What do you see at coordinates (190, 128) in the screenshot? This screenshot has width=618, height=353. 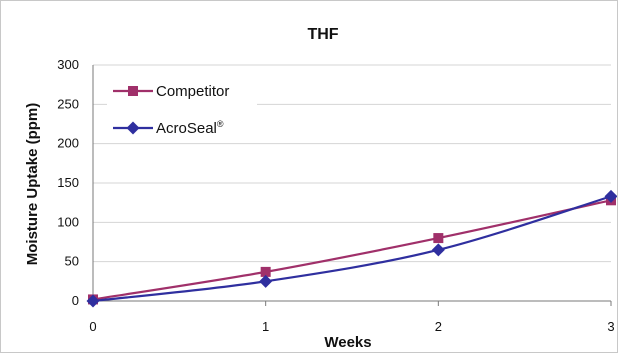 I see `legend-label-acroseal: AcroSeal®` at bounding box center [190, 128].